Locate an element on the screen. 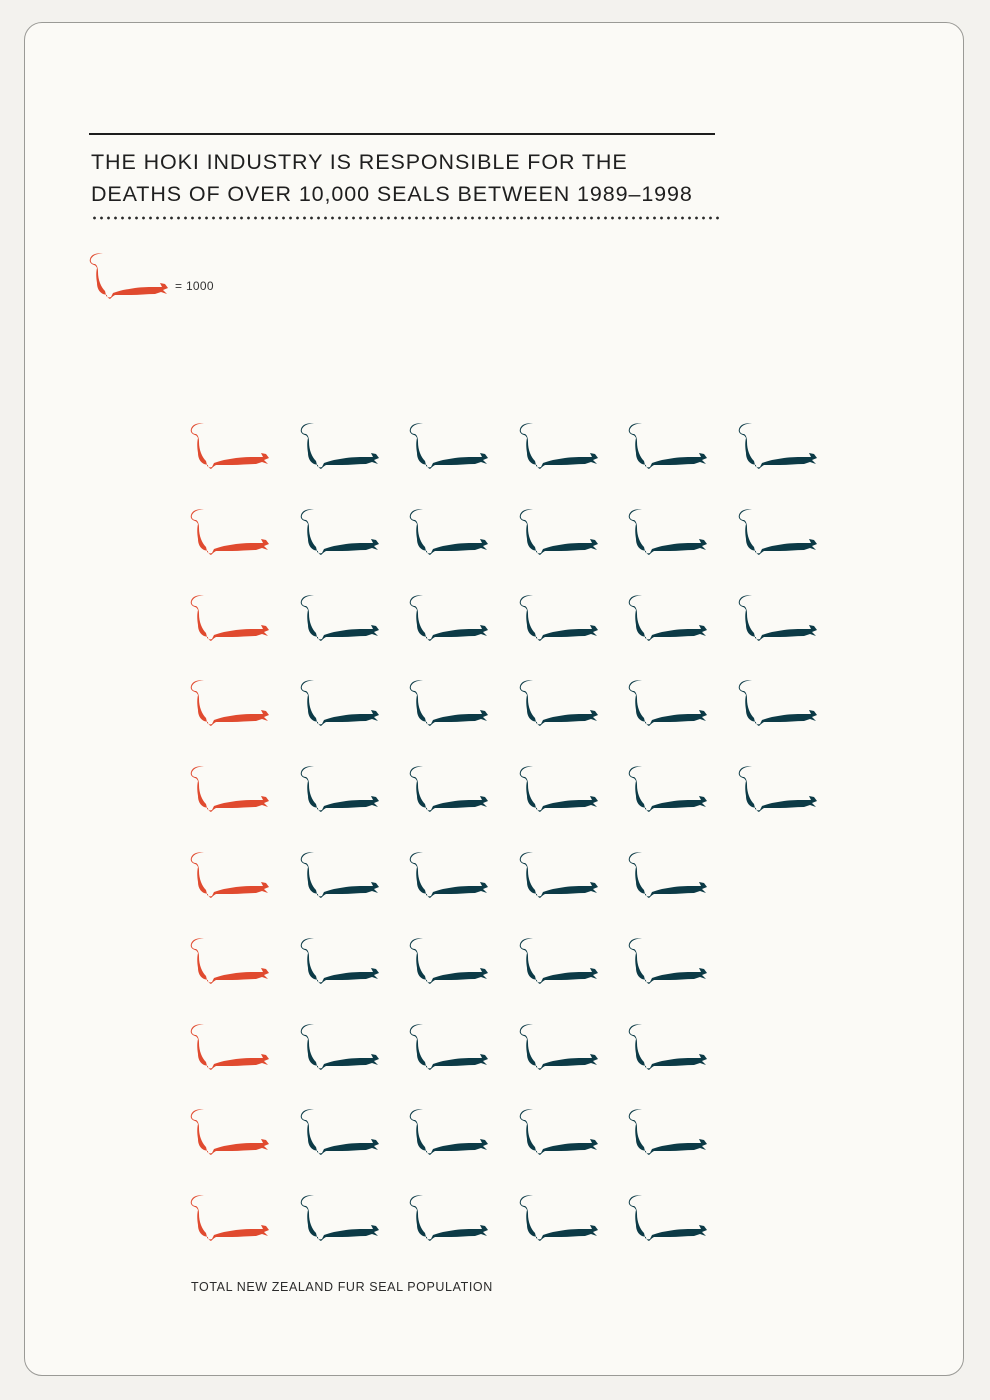  chart-title-line-1: THE HOKI INDUSTRY IS RESPONSIBLE FOR THE is located at coordinates (359, 162).